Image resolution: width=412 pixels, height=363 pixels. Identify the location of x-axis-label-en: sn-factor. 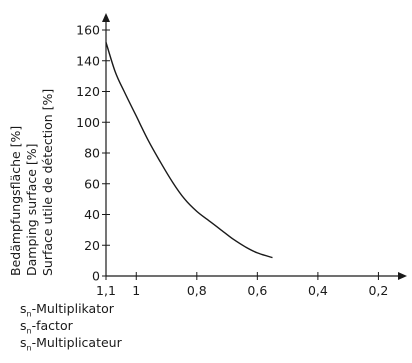
(46, 329).